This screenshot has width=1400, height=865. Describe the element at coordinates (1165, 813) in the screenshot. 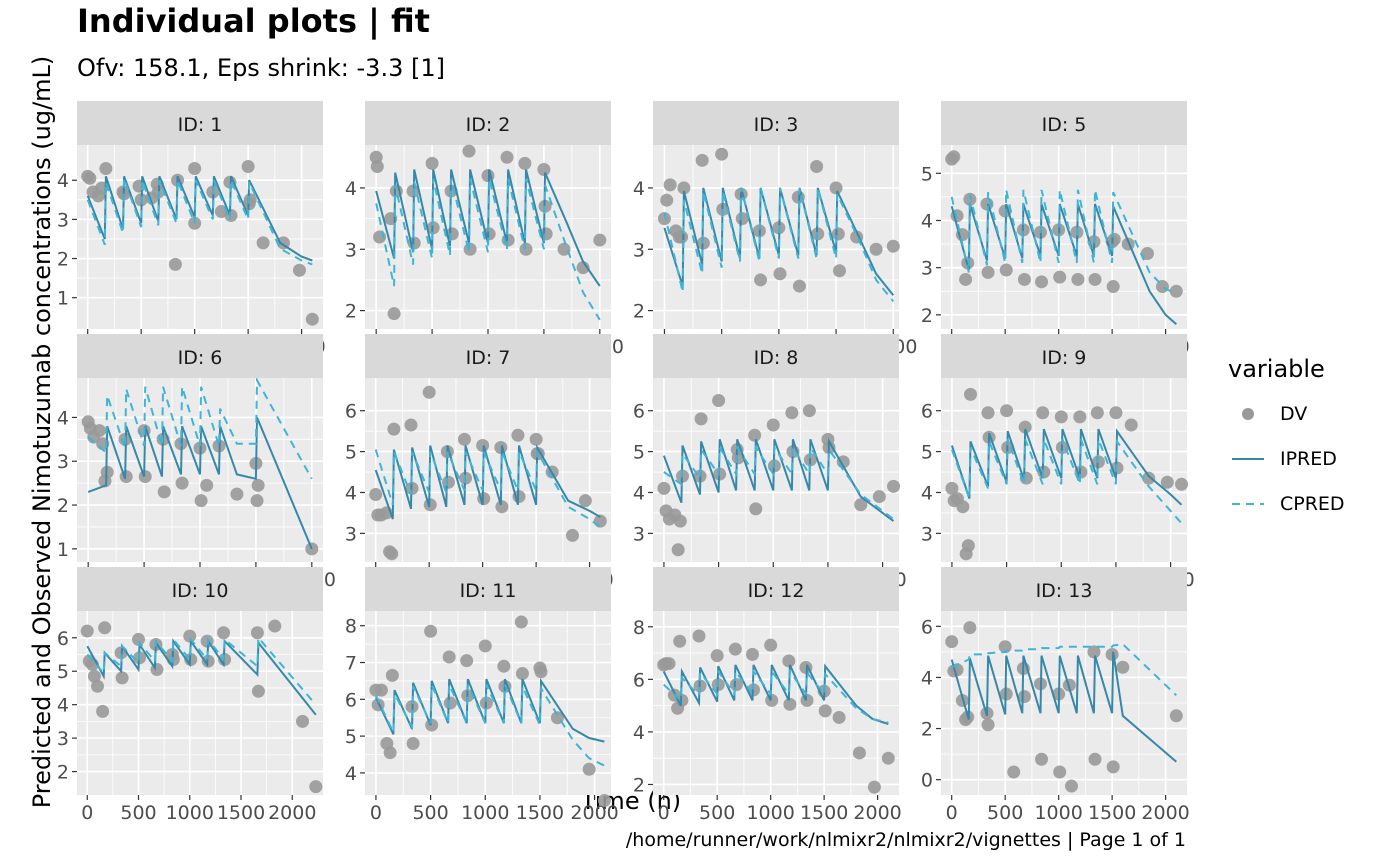

I see `x-tick-label: 2000` at that location.